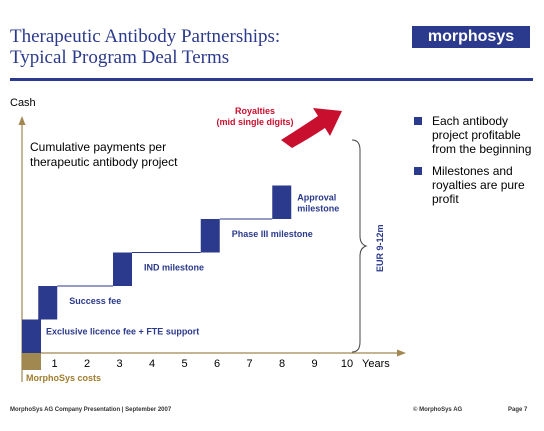 This screenshot has width=544, height=431. Describe the element at coordinates (174, 268) in the screenshot. I see `step-label: IND milestone` at that location.